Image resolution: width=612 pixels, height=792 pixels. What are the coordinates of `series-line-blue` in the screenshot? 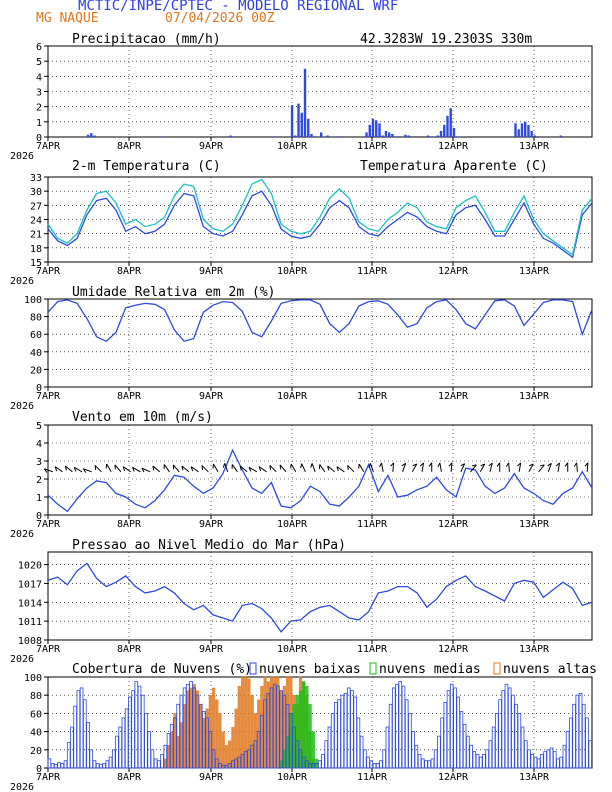 It's located at (320, 597).